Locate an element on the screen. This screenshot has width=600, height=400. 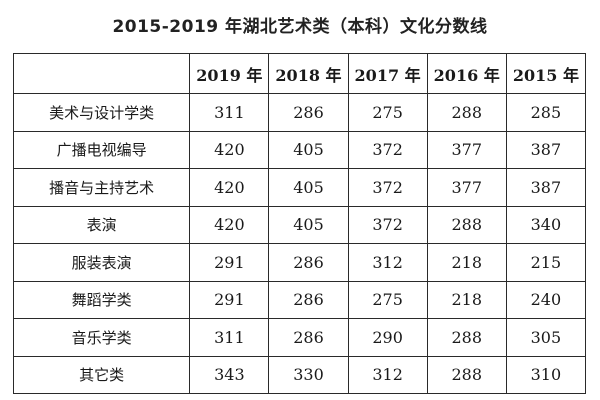
score-cell: 343 is located at coordinates (229, 374).